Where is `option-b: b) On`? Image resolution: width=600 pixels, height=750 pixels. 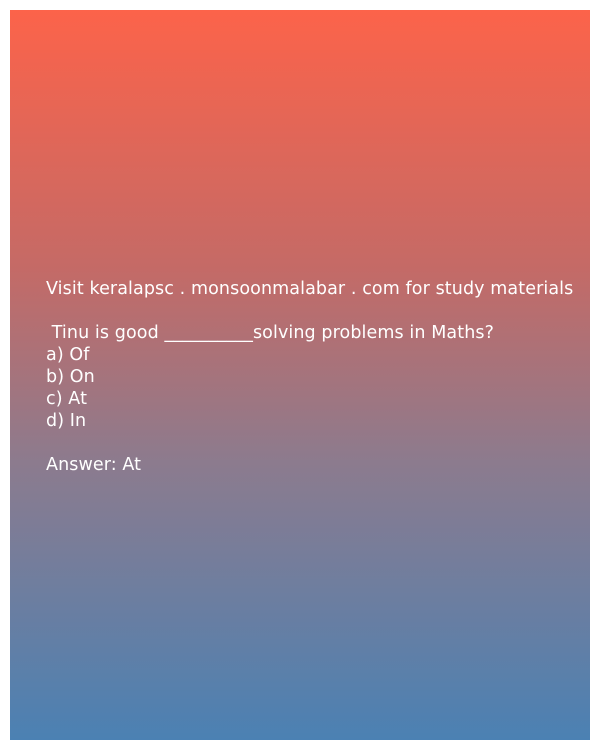 option-b: b) On is located at coordinates (70, 377).